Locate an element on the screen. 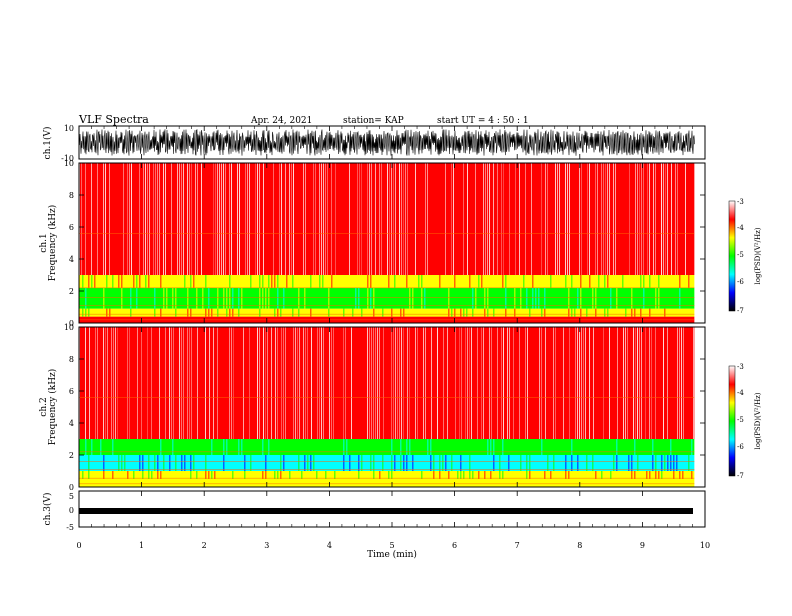  ch3-waveform-panel: ch.3(V) 5 0 -5 is located at coordinates (374, 511).